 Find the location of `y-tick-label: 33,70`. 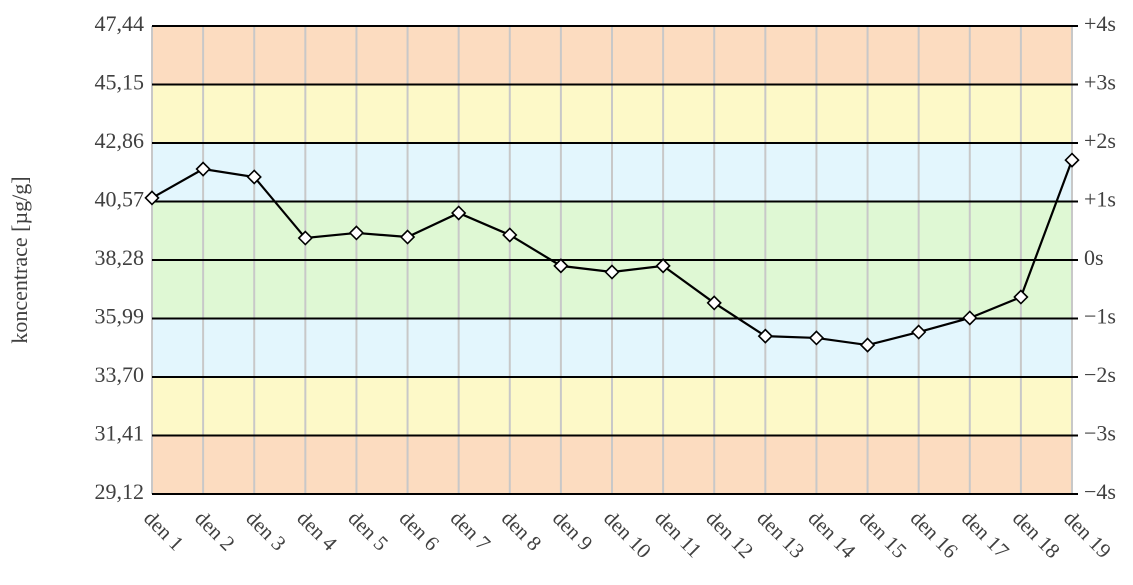

y-tick-label: 33,70 is located at coordinates (120, 374).